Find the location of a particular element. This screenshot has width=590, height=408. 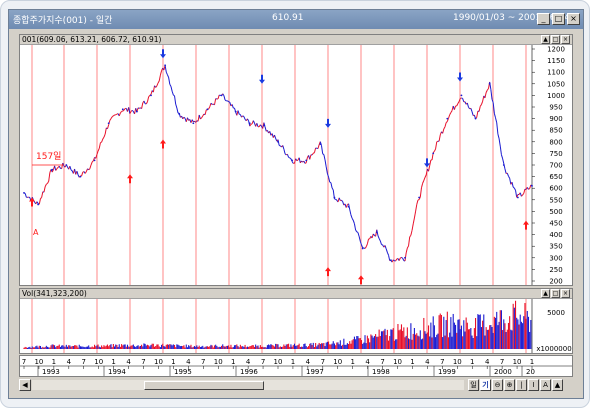

minimize-button: _ is located at coordinates (543, 19).